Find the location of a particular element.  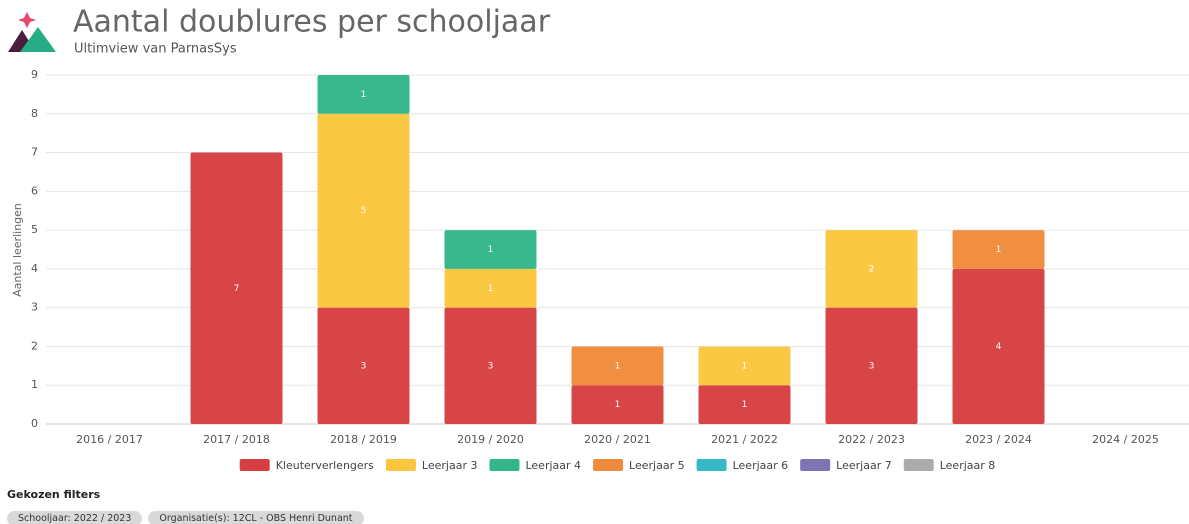

y-tick-label: 5 is located at coordinates (34, 229).